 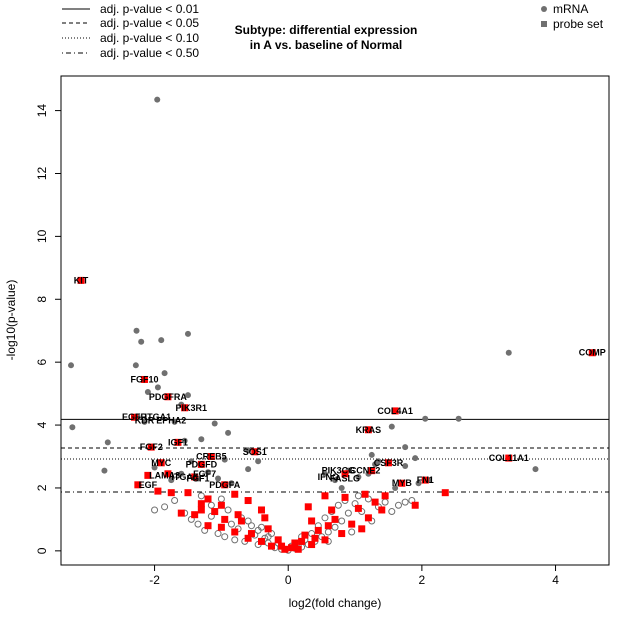 What do you see at coordinates (544, 9) in the screenshot?
I see `legend-mrna-marker` at bounding box center [544, 9].